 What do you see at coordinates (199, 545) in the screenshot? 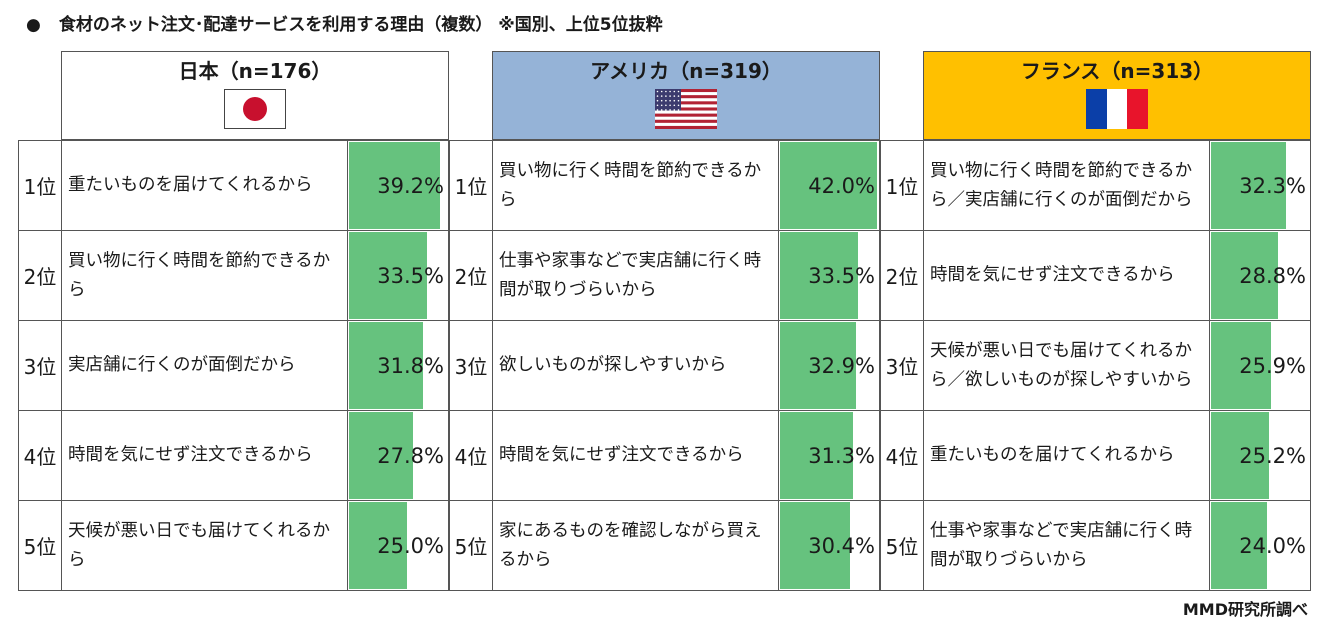
I see `reason-label: 天候が悪い日でも届けてくれるから` at bounding box center [199, 545].